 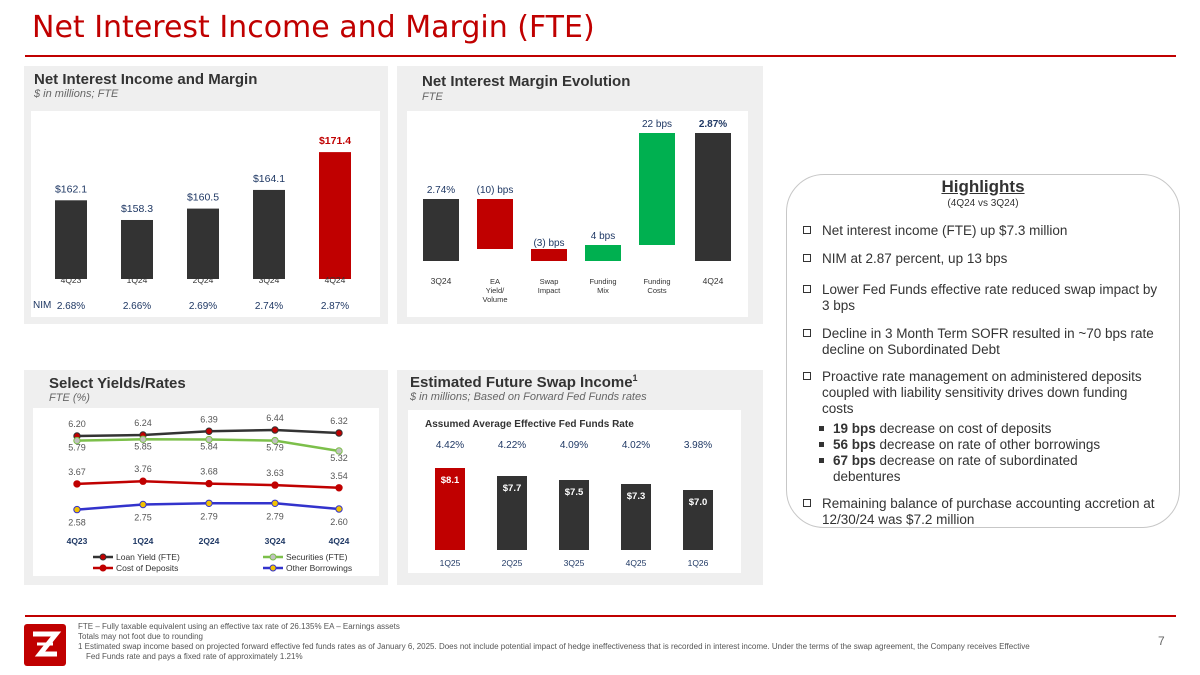 What do you see at coordinates (77, 541) in the screenshot?
I see `yield-category-label: 4Q23` at bounding box center [77, 541].